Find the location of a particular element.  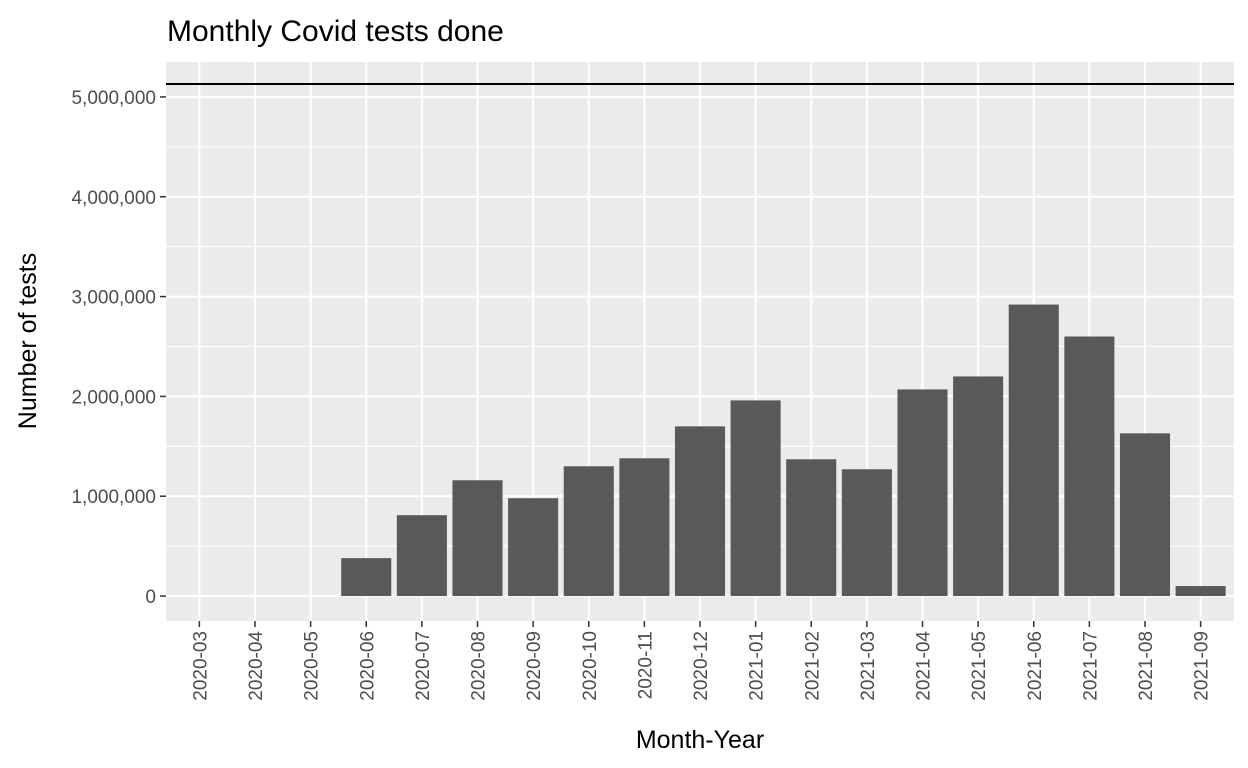

x-tick-label: 2021-01 is located at coordinates (757, 666).